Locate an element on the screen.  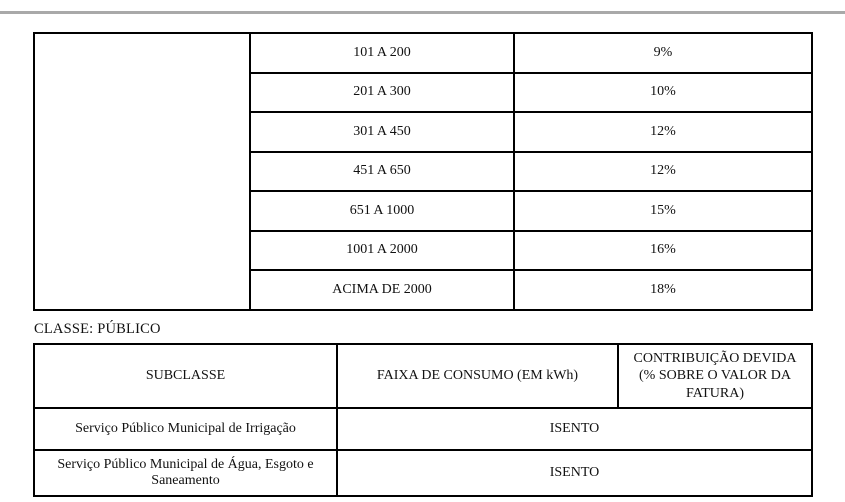
tier-range-cell: 1001 A 2000 is located at coordinates (382, 250).